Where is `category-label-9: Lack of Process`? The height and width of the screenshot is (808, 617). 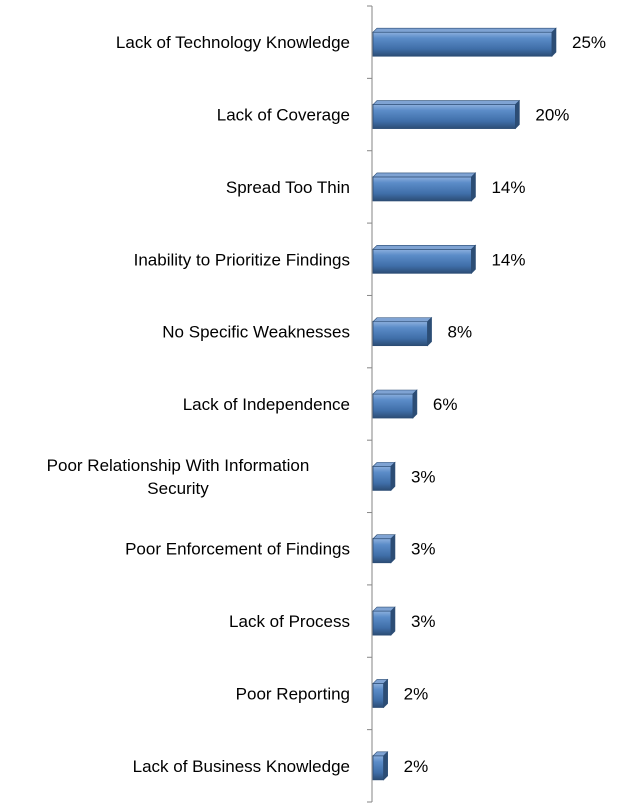 category-label-9: Lack of Process is located at coordinates (289, 621).